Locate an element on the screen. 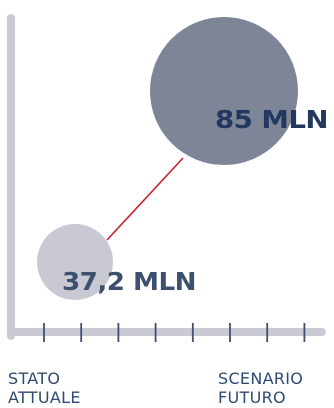  category-label-future: SCENARIO FUTURO is located at coordinates (260, 388).